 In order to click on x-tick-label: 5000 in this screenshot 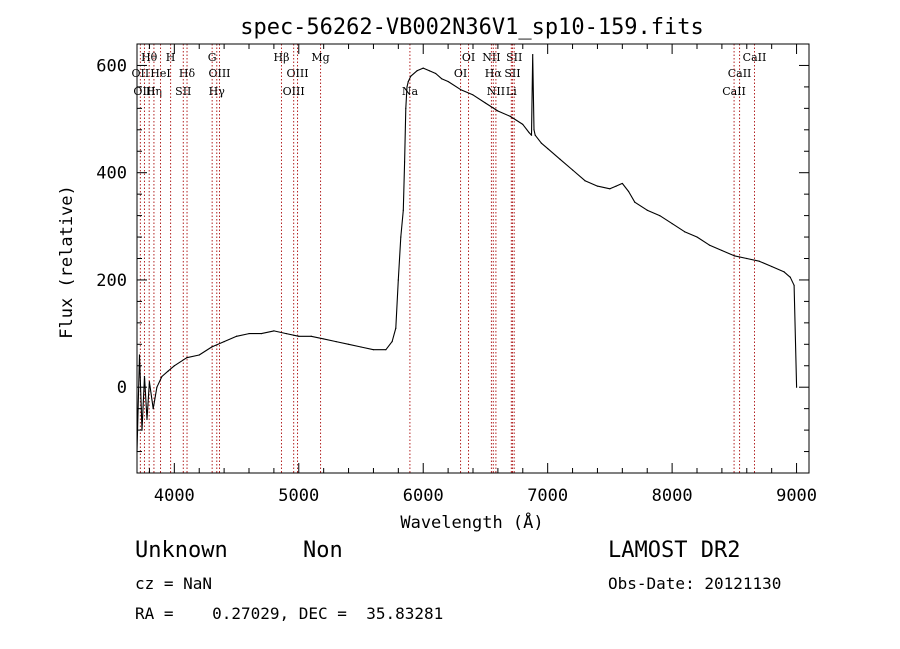, I will do `click(298, 496)`.